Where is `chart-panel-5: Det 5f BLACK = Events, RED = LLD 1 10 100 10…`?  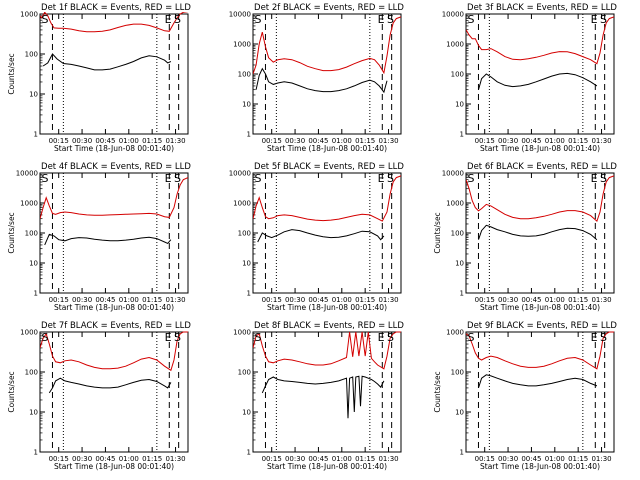 chart-panel-5: Det 5f BLACK = Events, RED = LLD 1 10 100 10… is located at coordinates (317, 237).